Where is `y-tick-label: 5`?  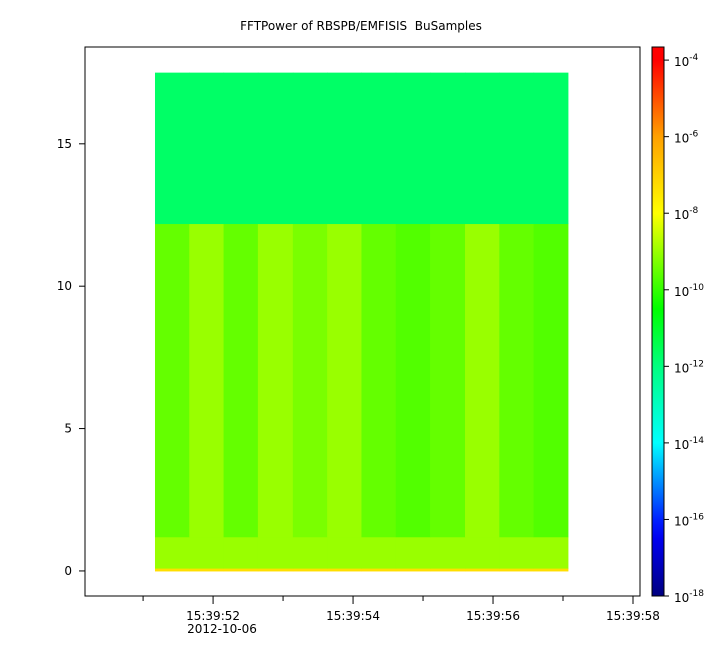 y-tick-label: 5 is located at coordinates (68, 429).